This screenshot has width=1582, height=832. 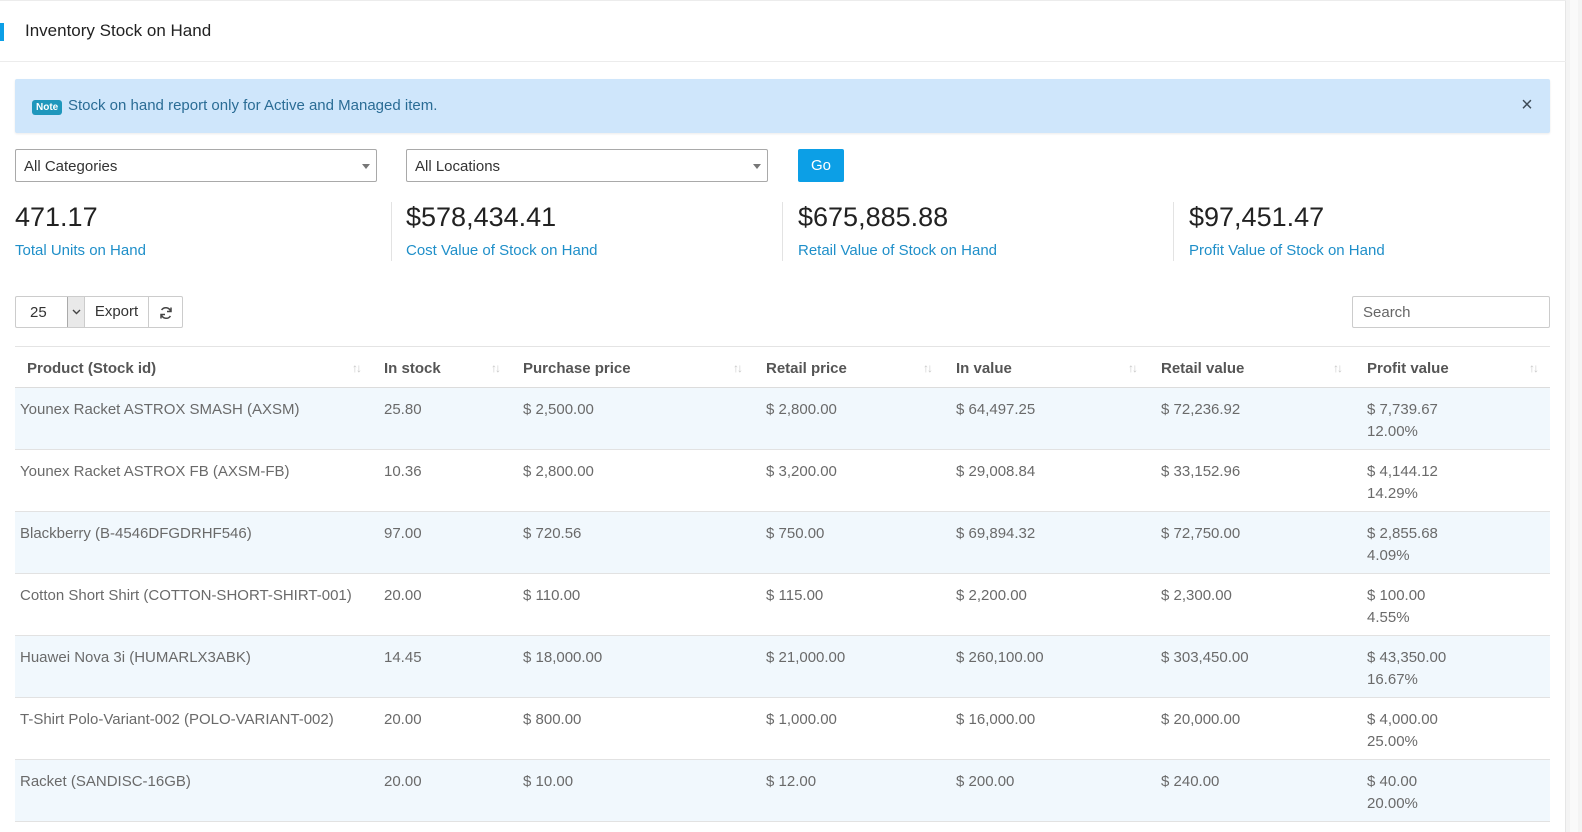 I want to click on cell-product: Younex Racket ASTROX FB (AXSM-FB), so click(x=155, y=471).